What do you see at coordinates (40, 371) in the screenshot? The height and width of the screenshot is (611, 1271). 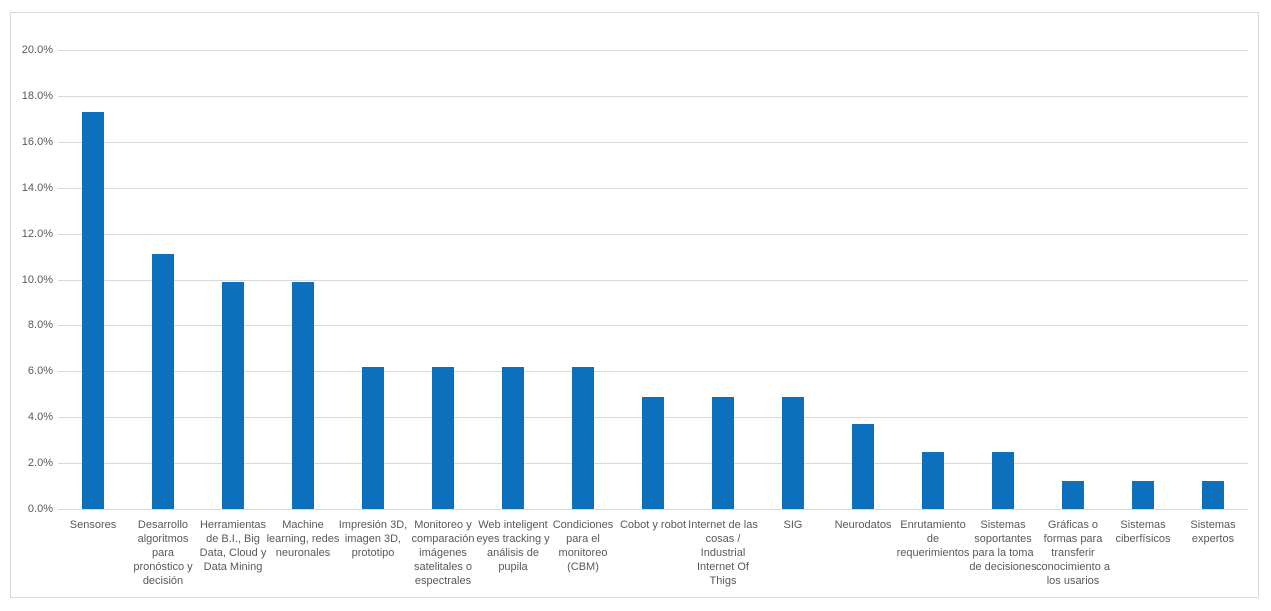 I see `y-axis-tick-label: 6.0%` at bounding box center [40, 371].